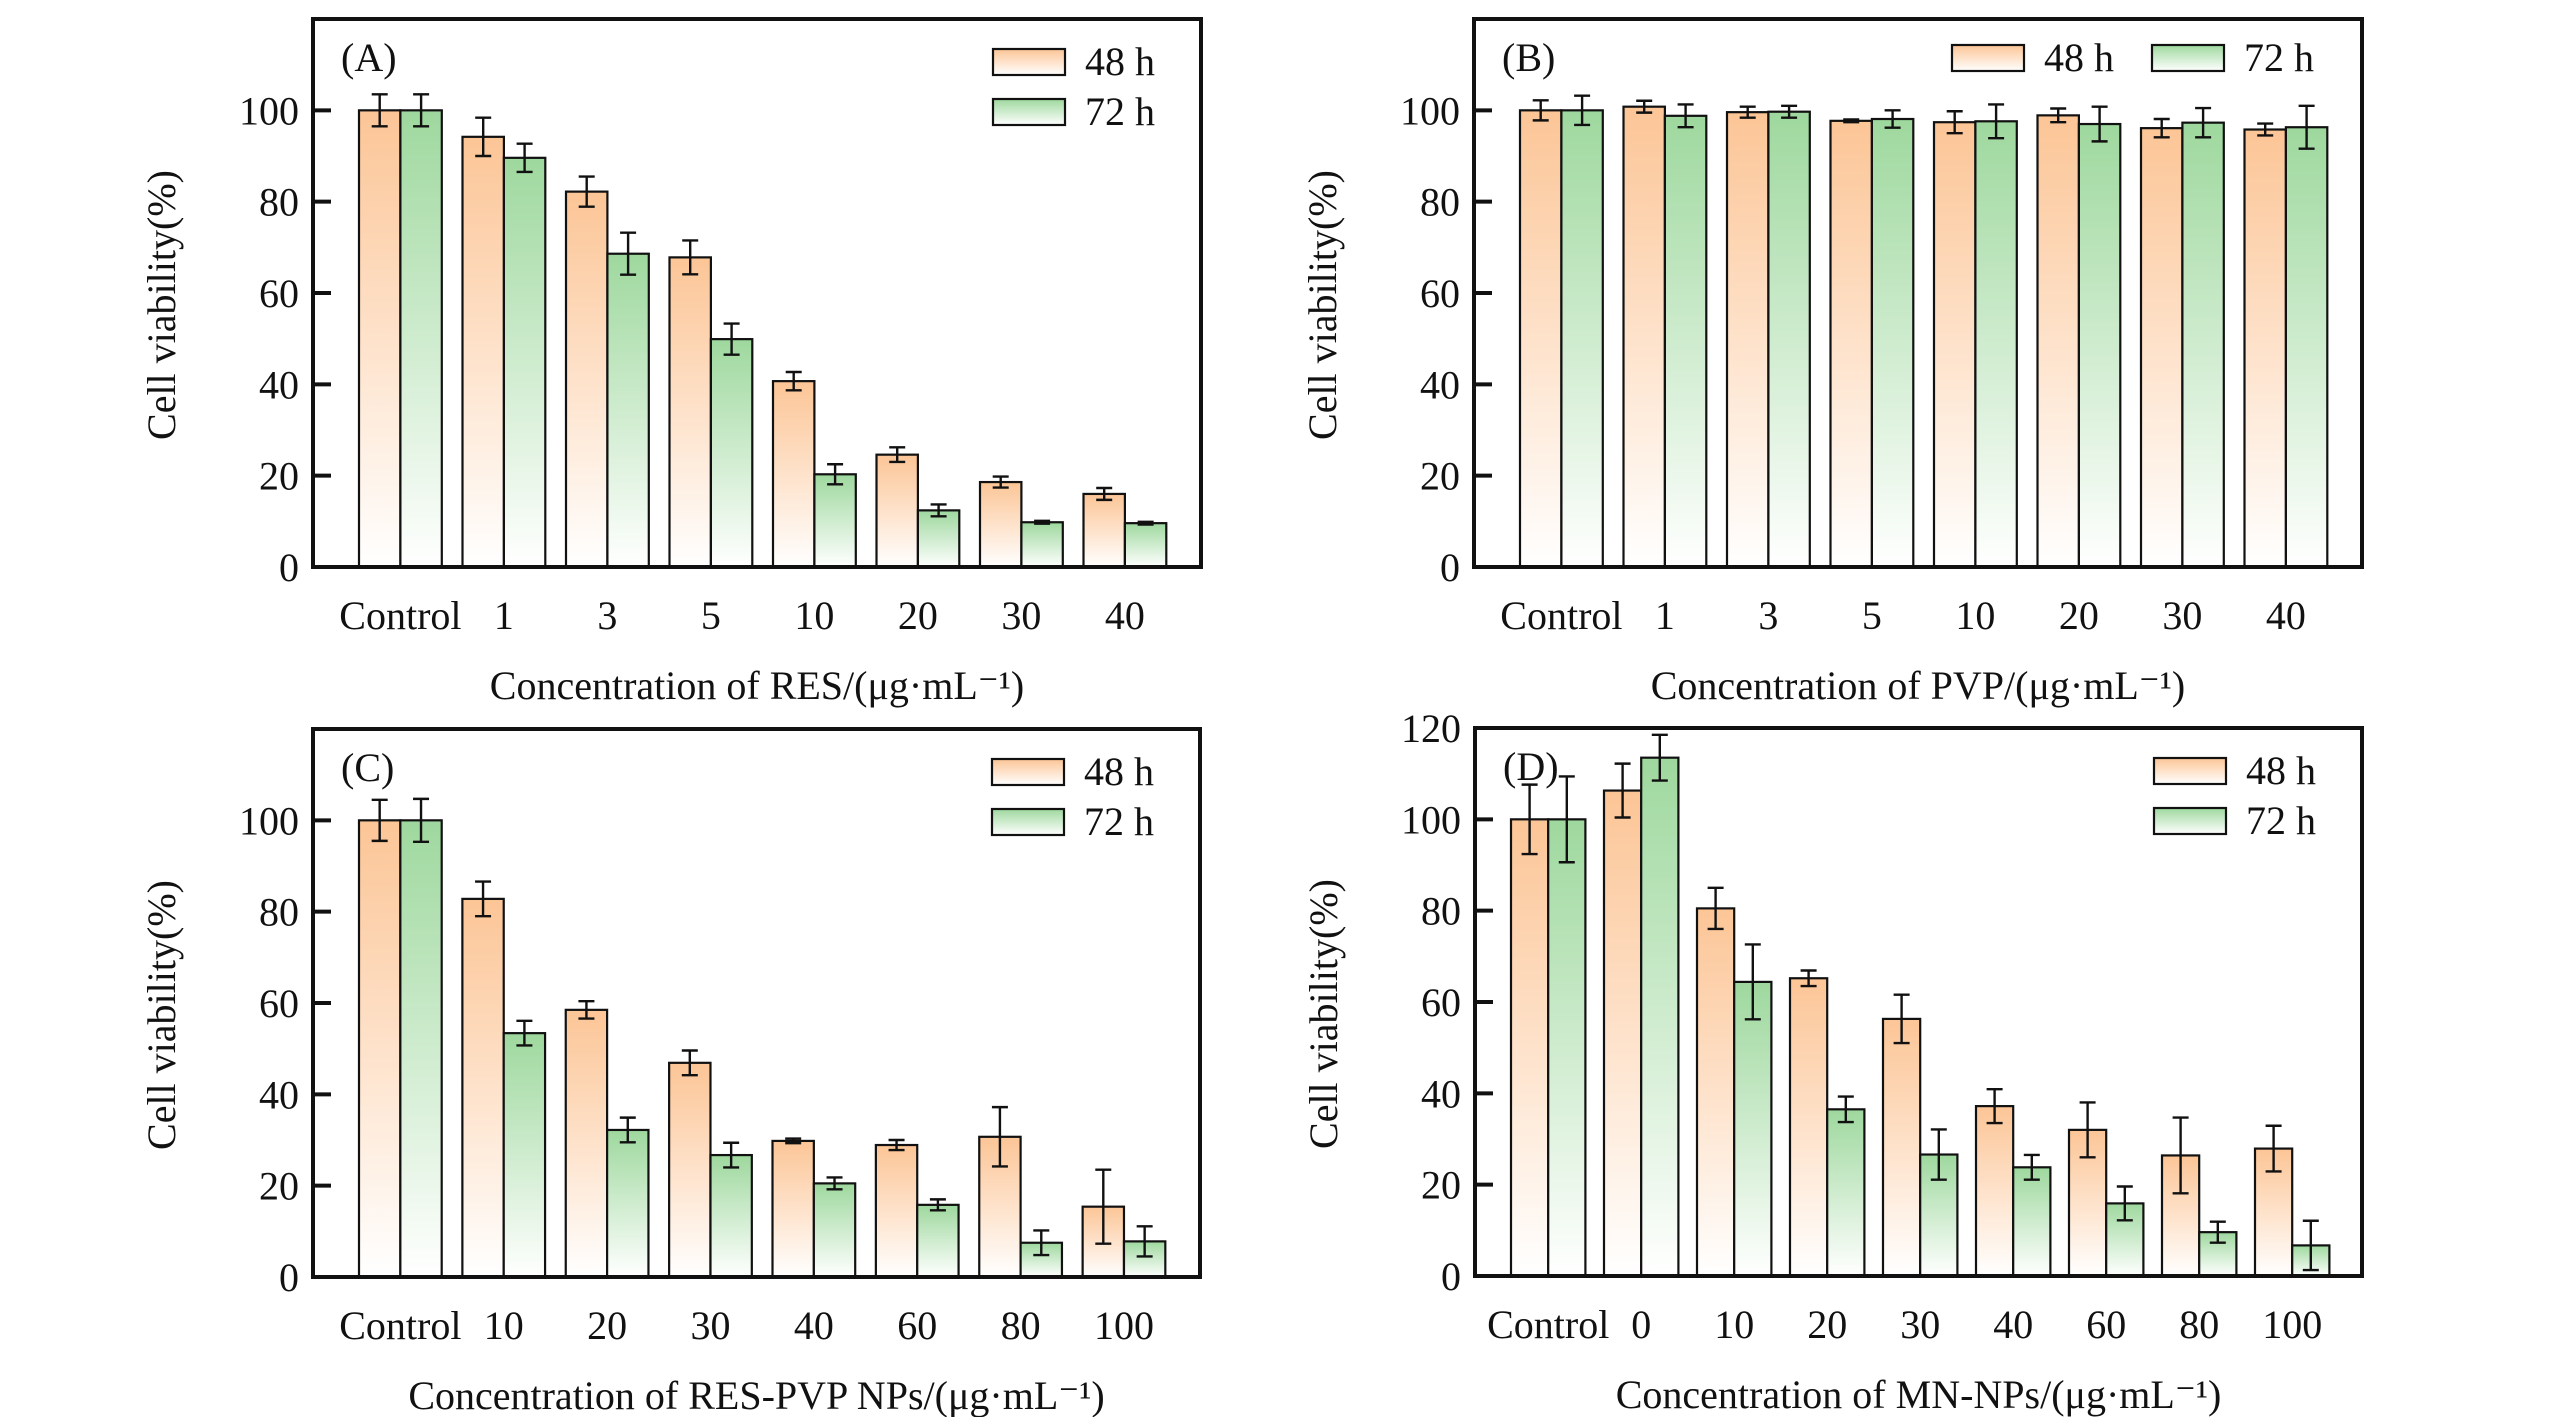 Image resolution: width=2567 pixels, height=1417 pixels. I want to click on panel-letter: (C), so click(367, 767).